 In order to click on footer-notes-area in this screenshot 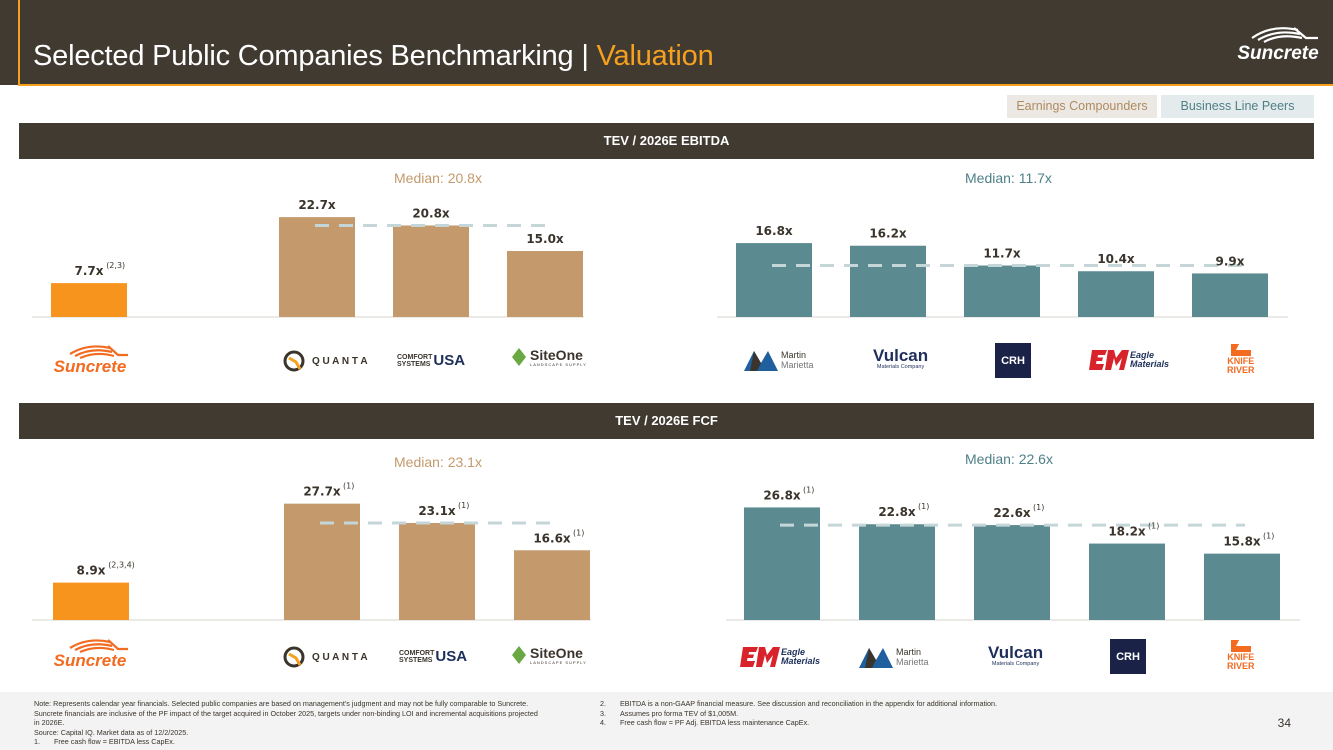, I will do `click(666, 721)`.